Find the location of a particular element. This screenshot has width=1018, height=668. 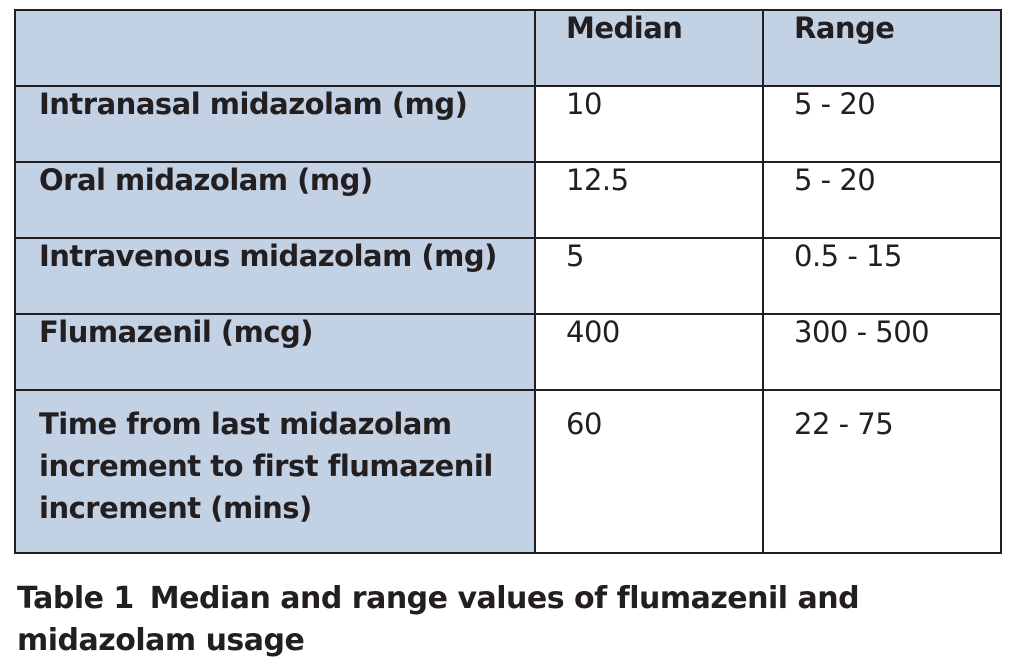

median-value: 5 is located at coordinates (649, 276).